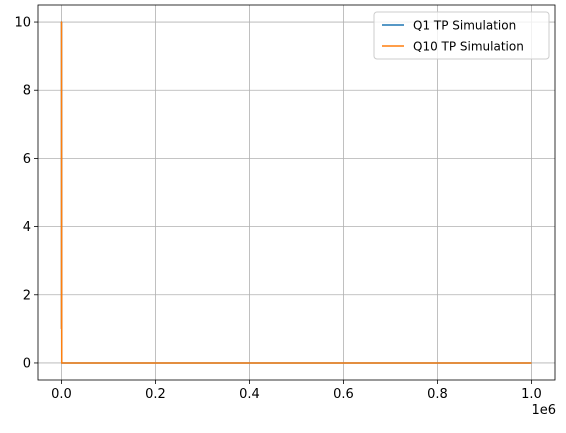 The image size is (566, 433). I want to click on legend: Q1 TP Simulation Q10 TP Simulation, so click(461, 35).